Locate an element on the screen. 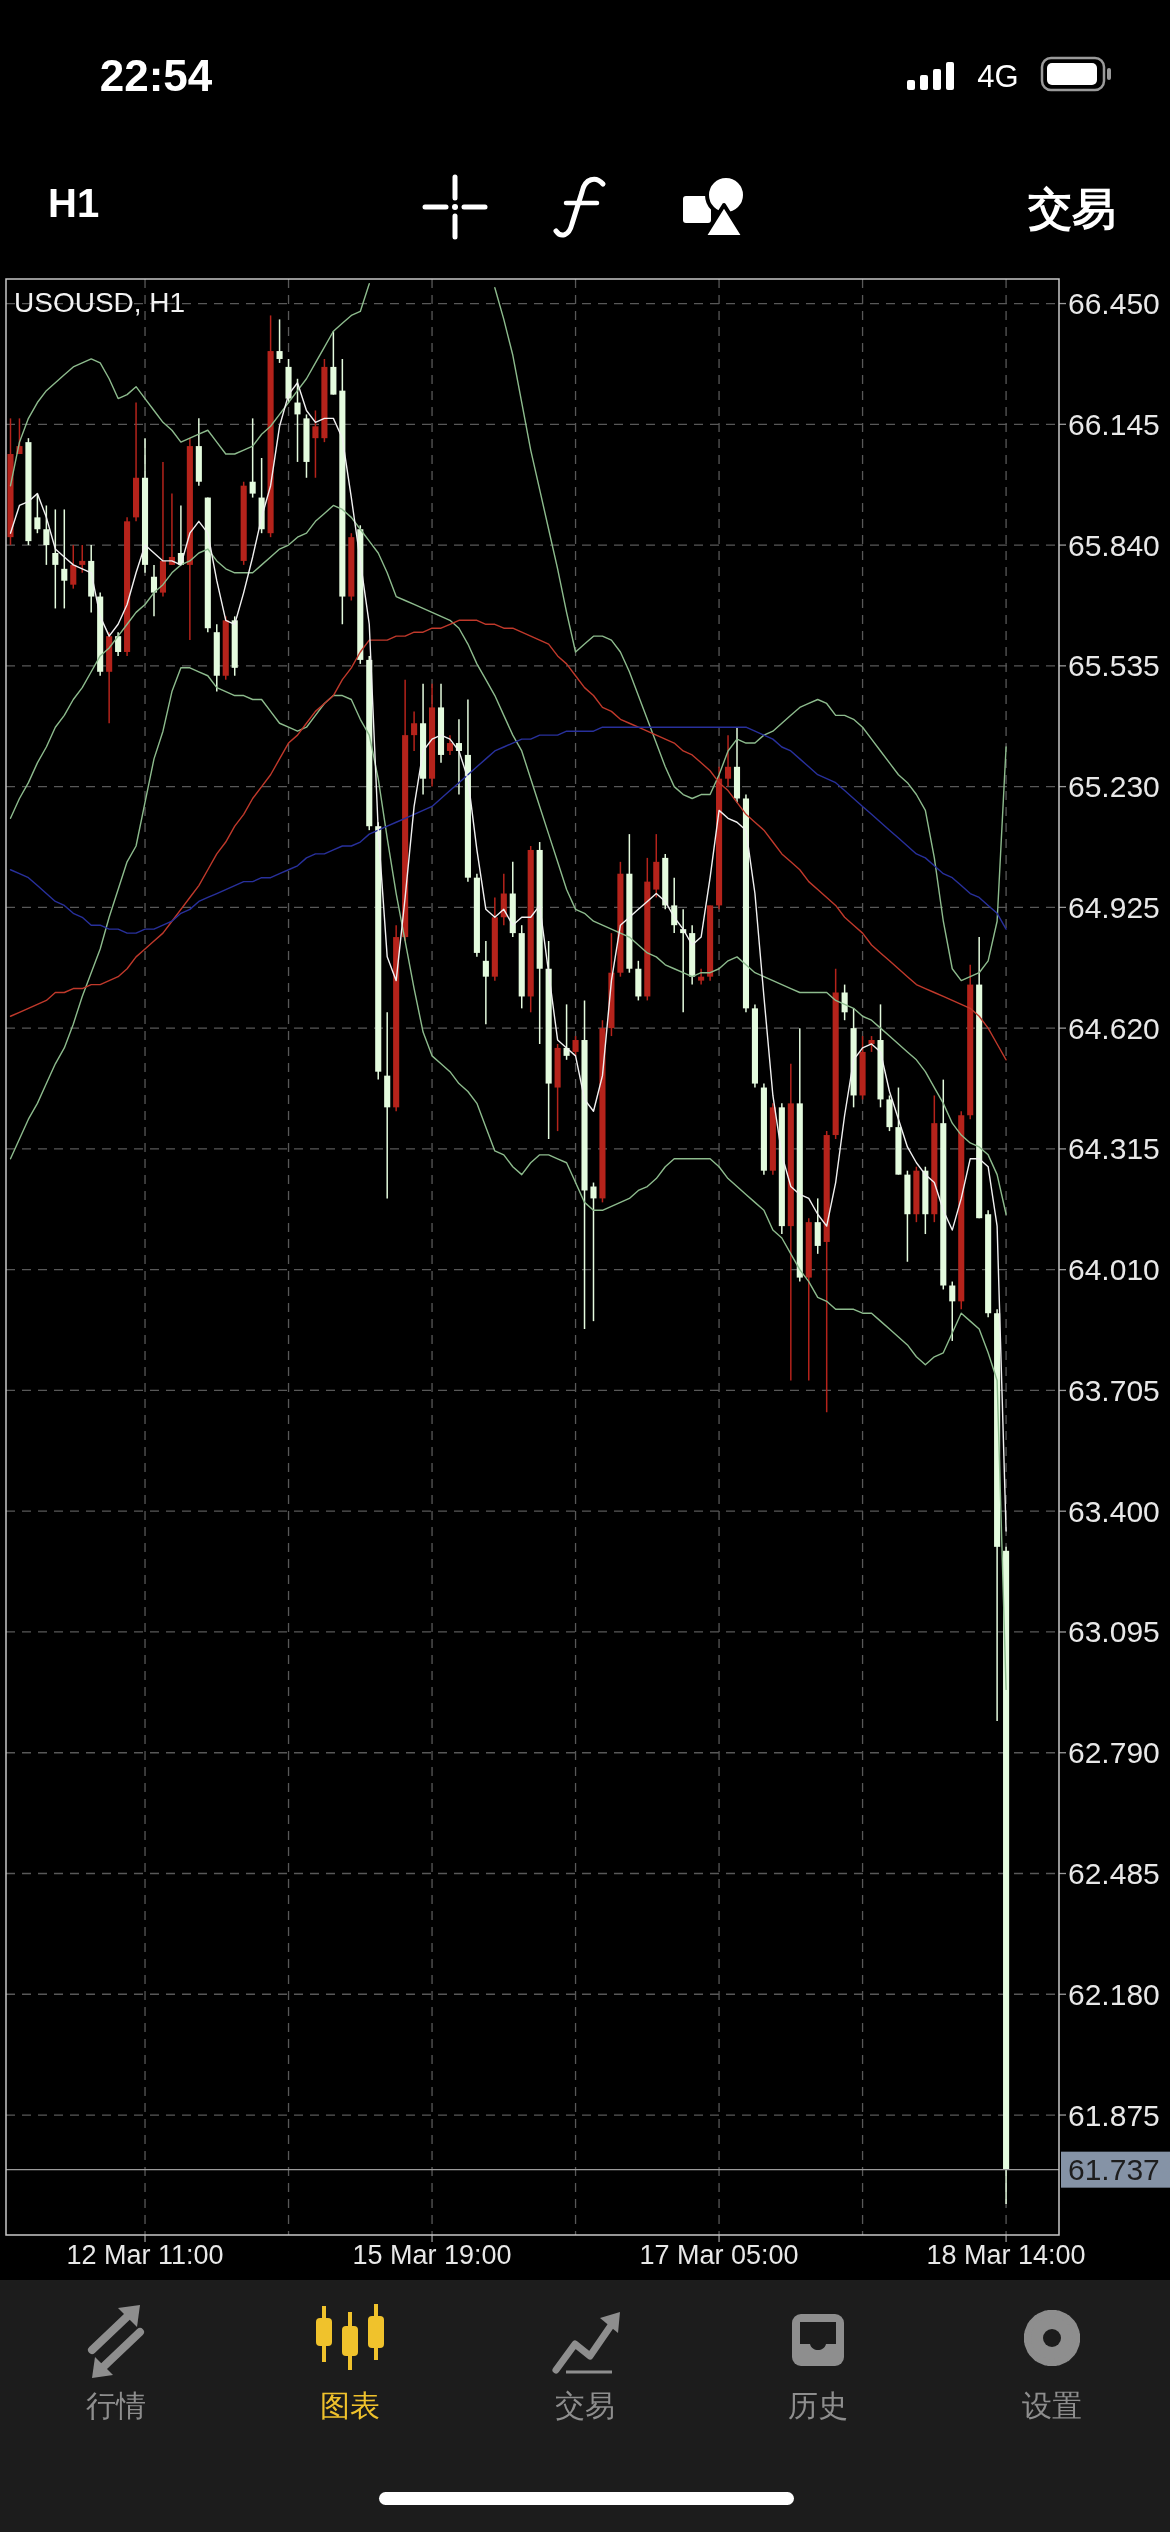 The height and width of the screenshot is (2532, 1170). y-tick-label: 63.705 is located at coordinates (1114, 1390).